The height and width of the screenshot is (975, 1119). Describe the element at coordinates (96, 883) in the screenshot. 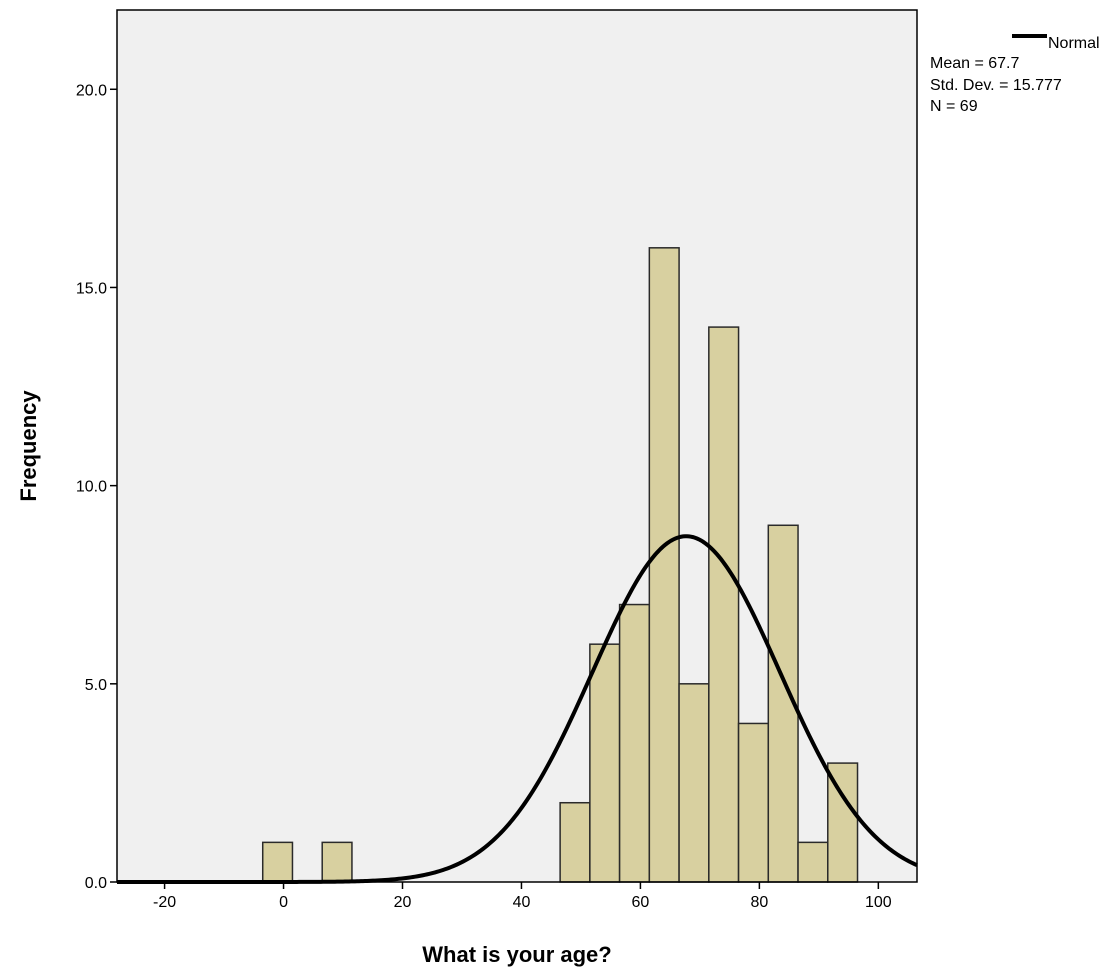

I see `y-tick-label-0: 0.0` at that location.